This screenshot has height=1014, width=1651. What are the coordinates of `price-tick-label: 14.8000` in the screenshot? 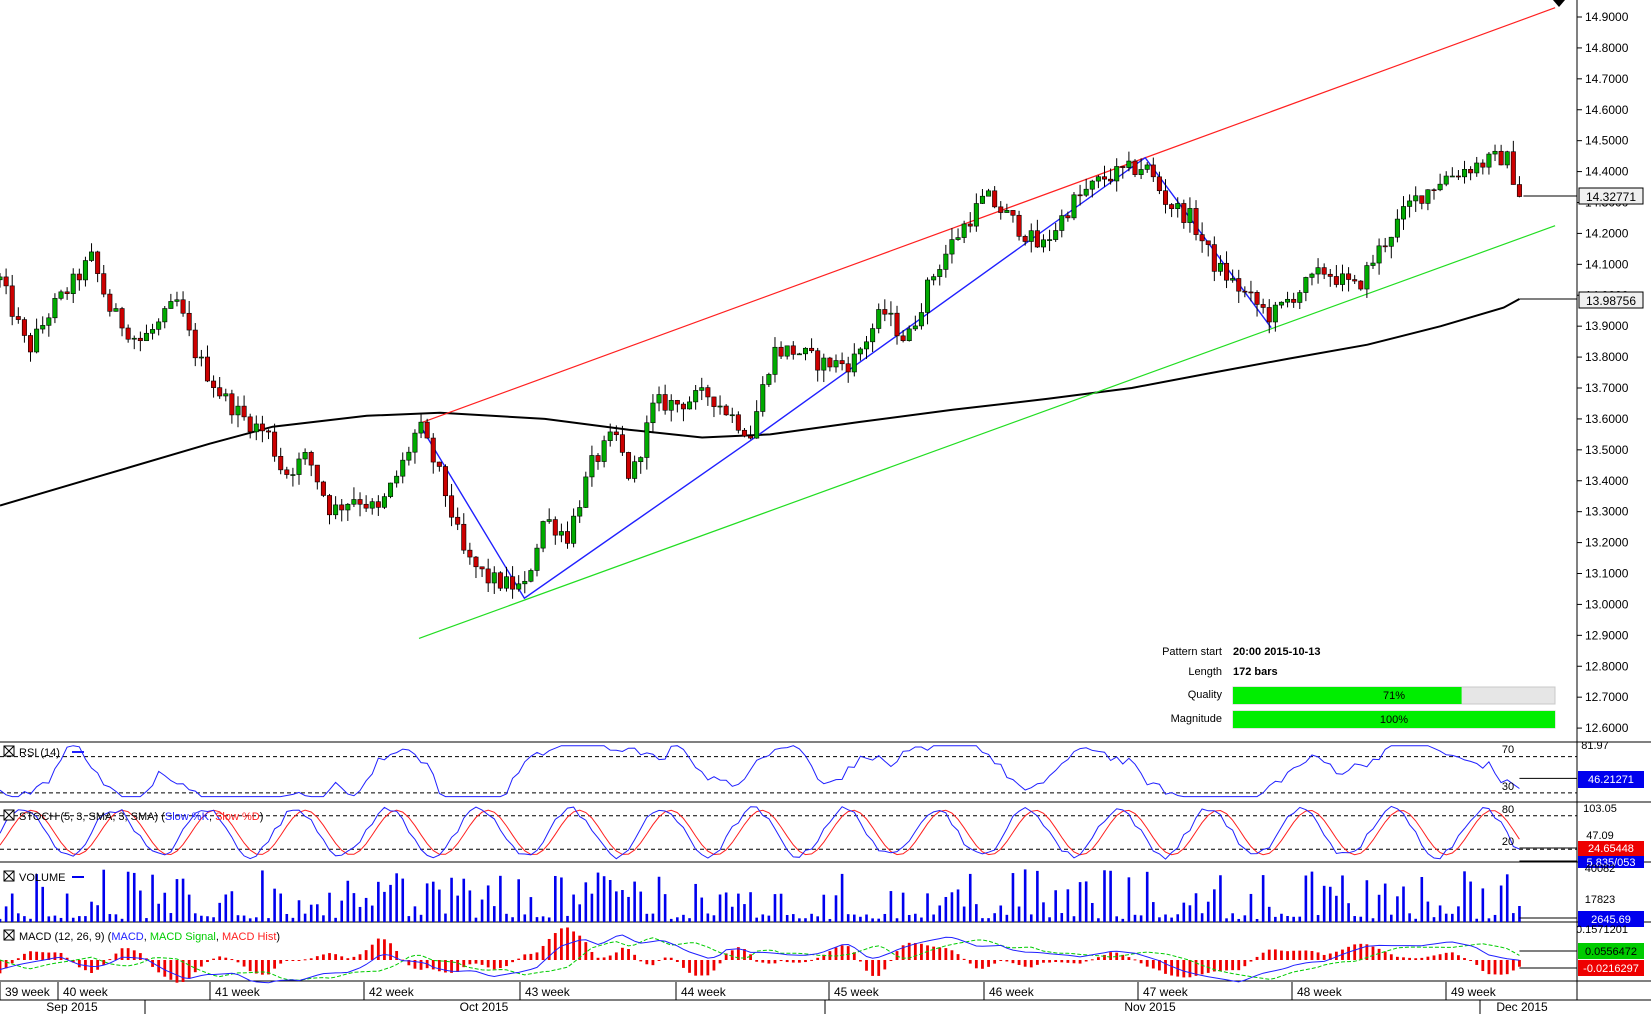 It's located at (1607, 48).